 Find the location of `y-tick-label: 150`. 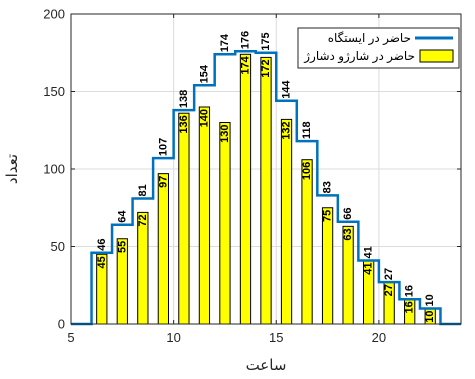

y-tick-label: 150 is located at coordinates (54, 91).